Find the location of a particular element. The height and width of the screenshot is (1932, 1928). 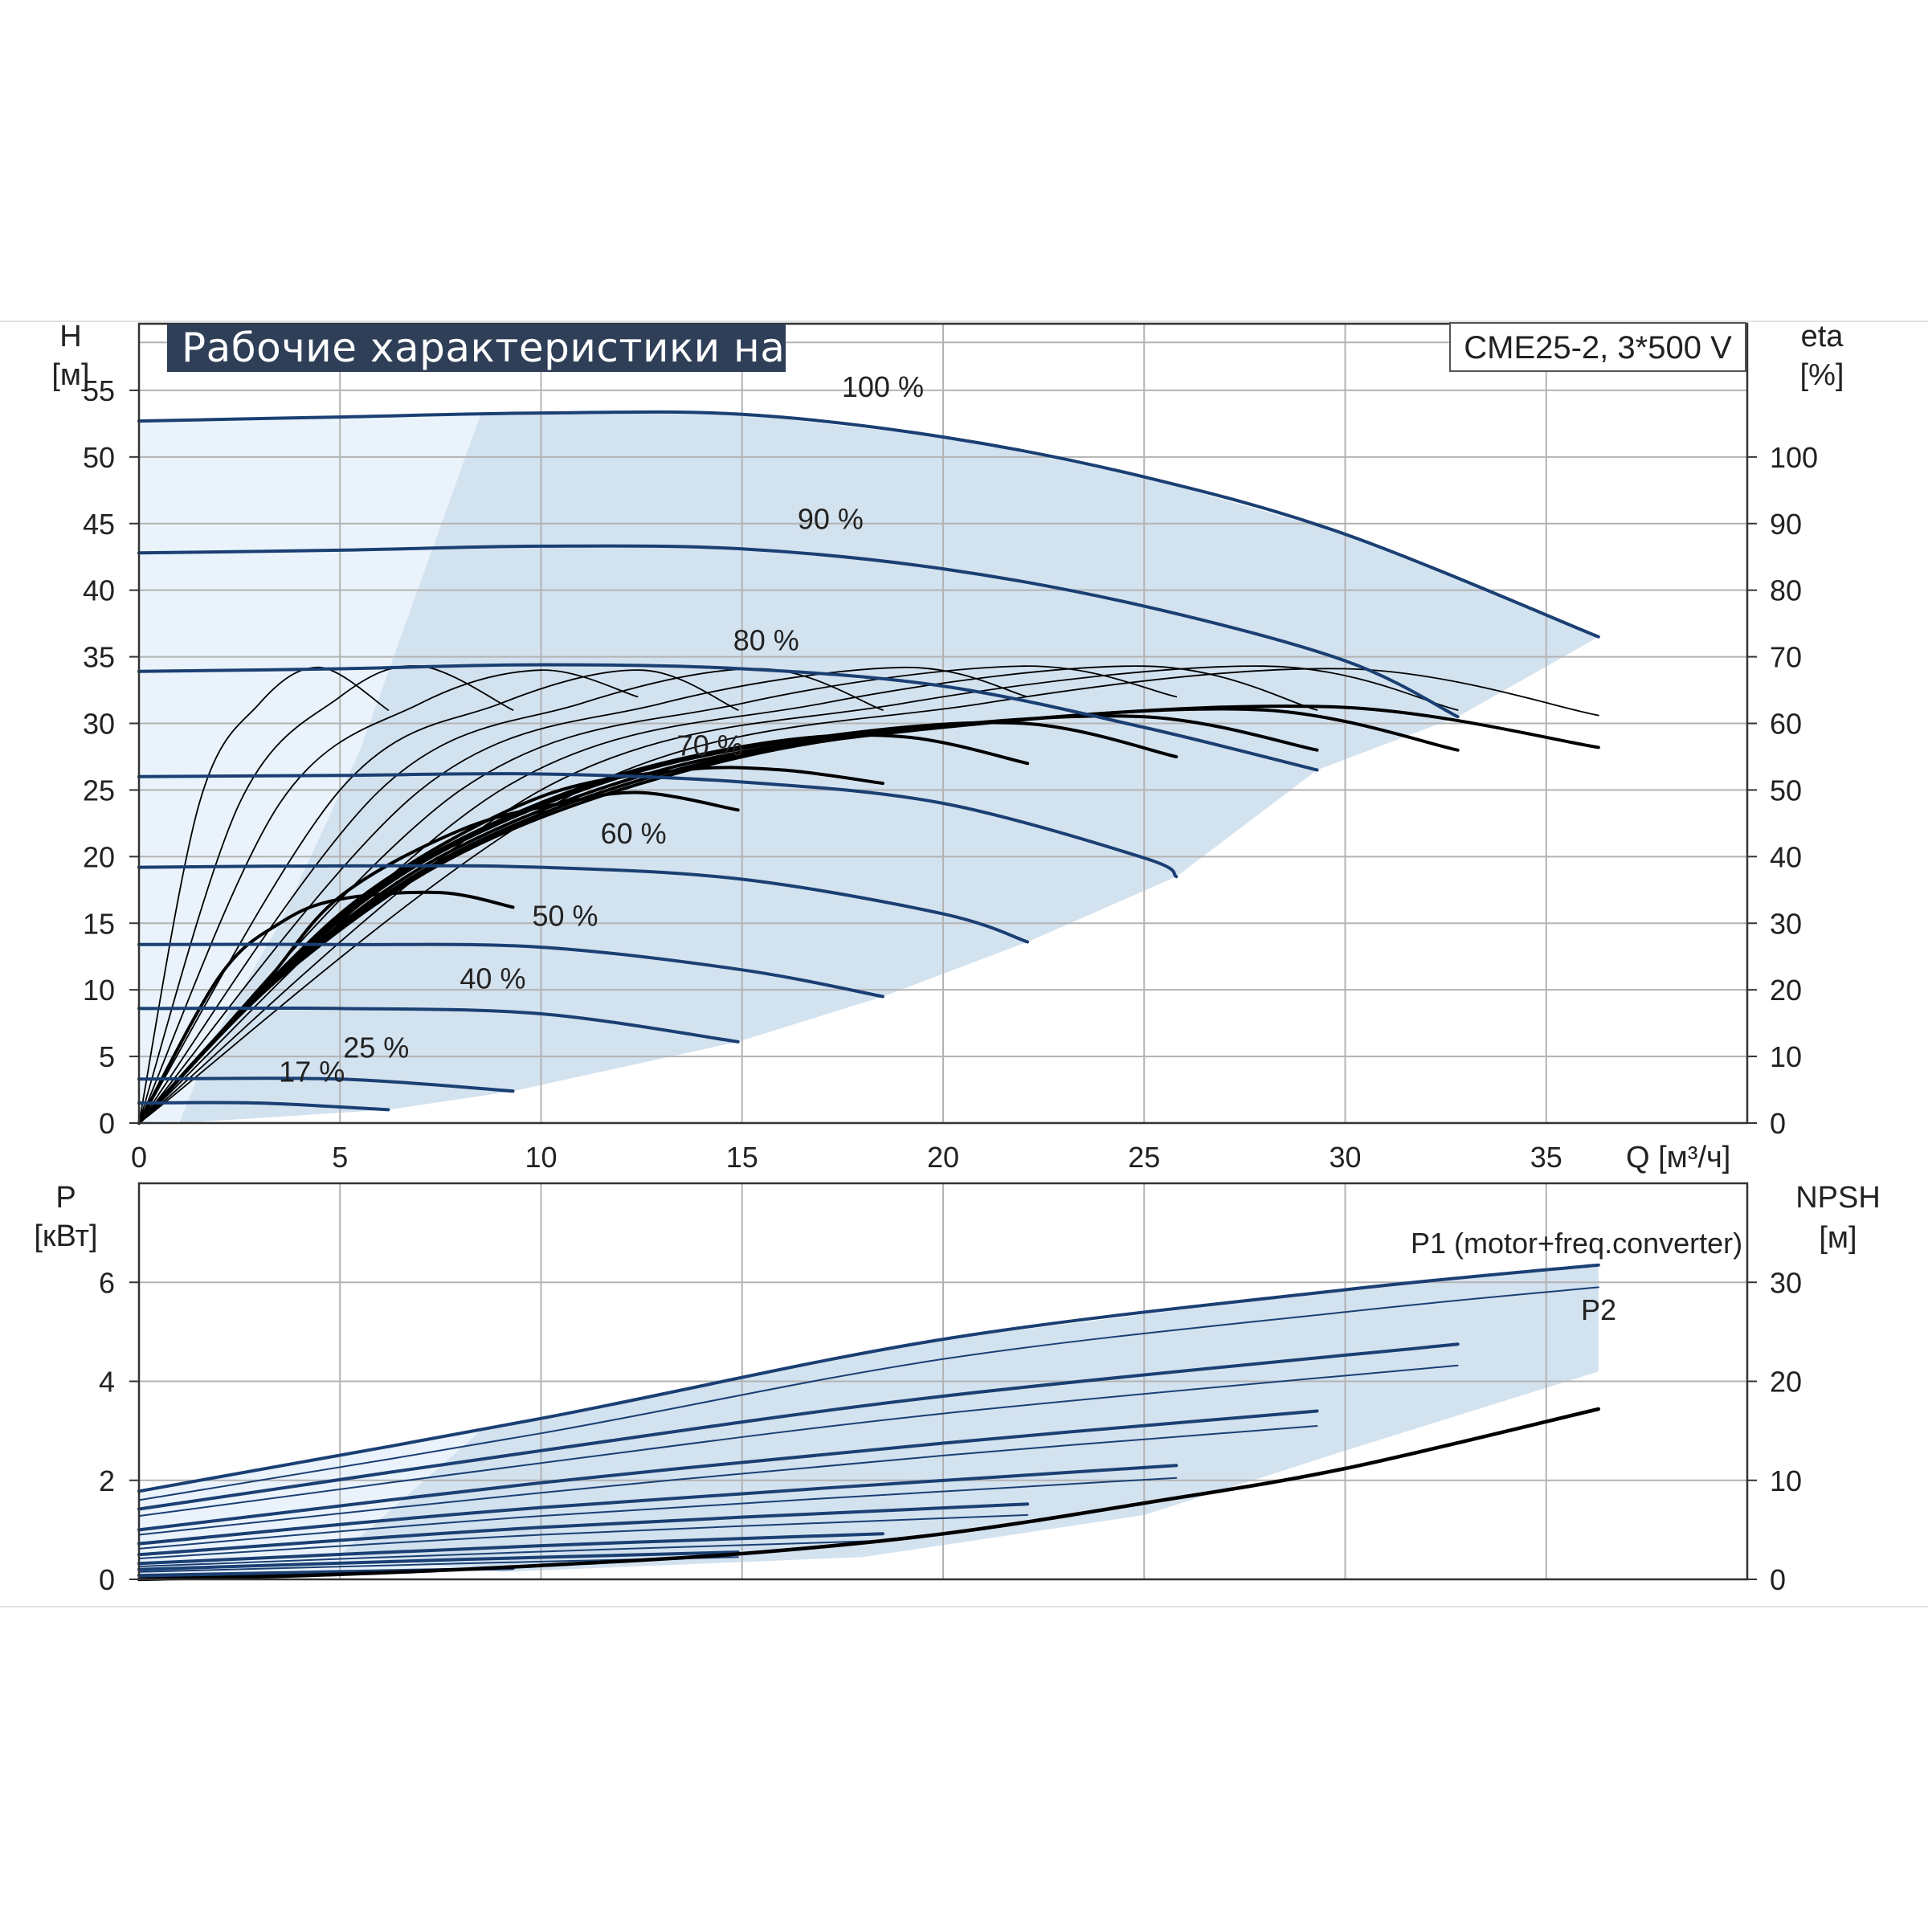

y-tick-label: 15 is located at coordinates (99, 923).